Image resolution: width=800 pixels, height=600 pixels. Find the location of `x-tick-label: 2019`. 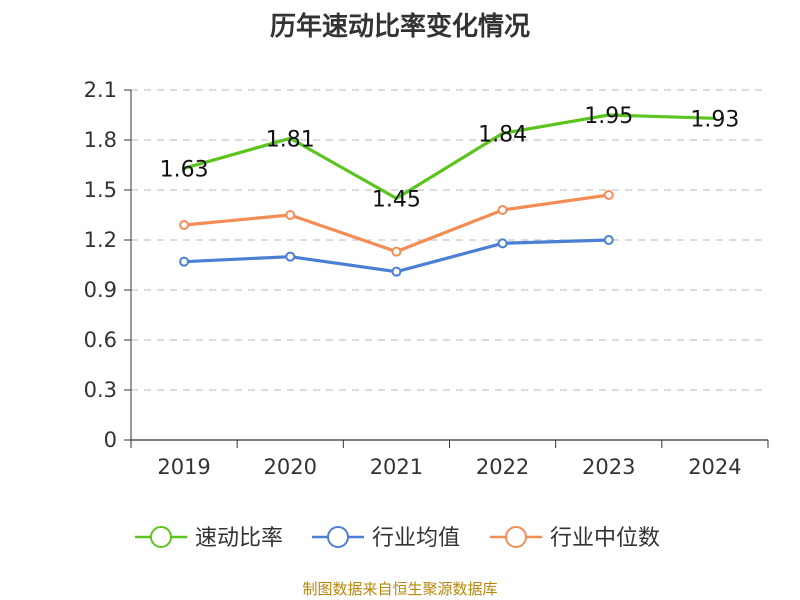

x-tick-label: 2019 is located at coordinates (183, 467).